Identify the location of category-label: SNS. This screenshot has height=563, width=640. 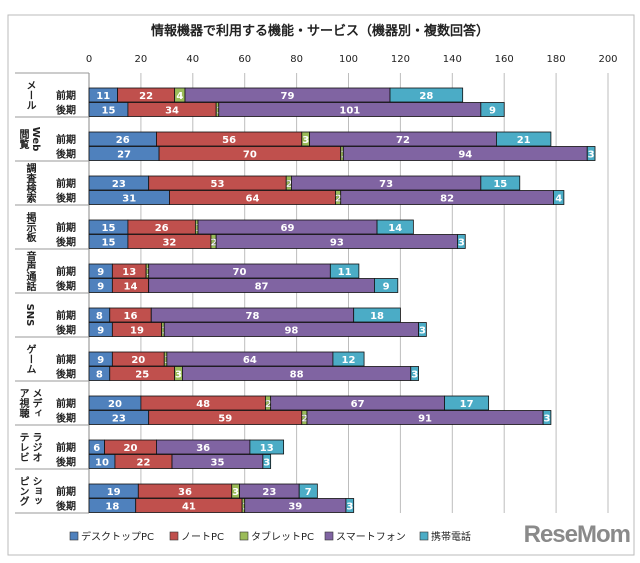
(29, 315).